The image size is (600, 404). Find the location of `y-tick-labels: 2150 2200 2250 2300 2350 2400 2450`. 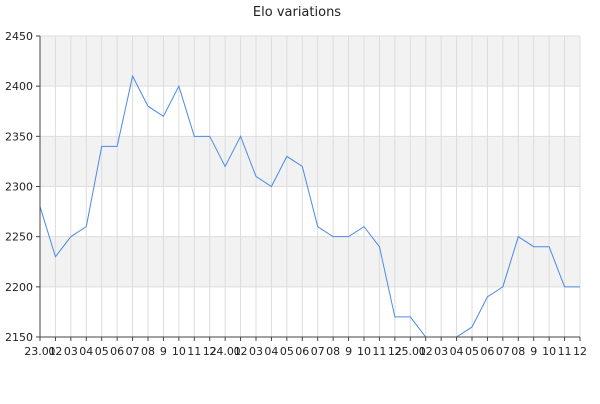

y-tick-labels: 2150 2200 2250 2300 2350 2400 2450 is located at coordinates (22, 187).